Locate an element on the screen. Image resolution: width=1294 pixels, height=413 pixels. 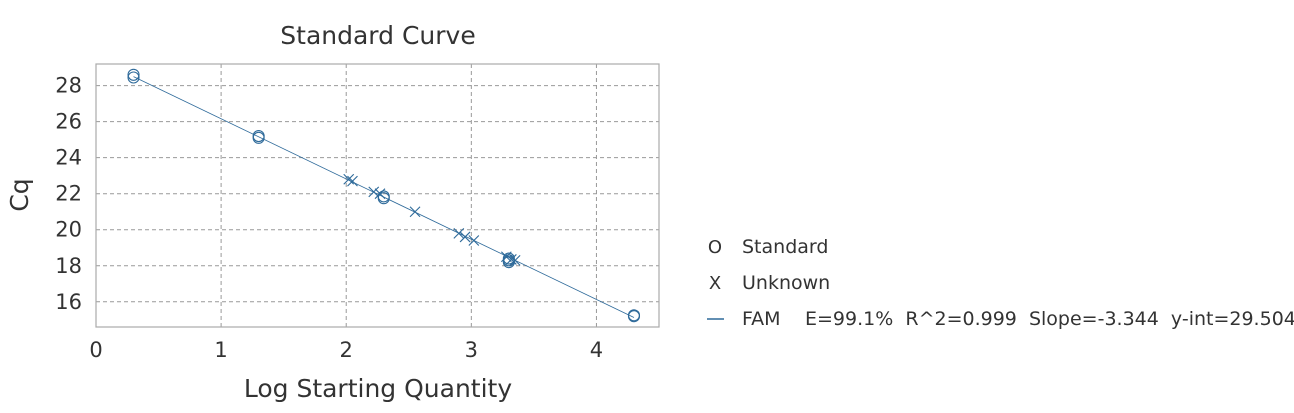
y-axis-ticks: 16 18 20 22 24 26 28 is located at coordinates (68, 194).